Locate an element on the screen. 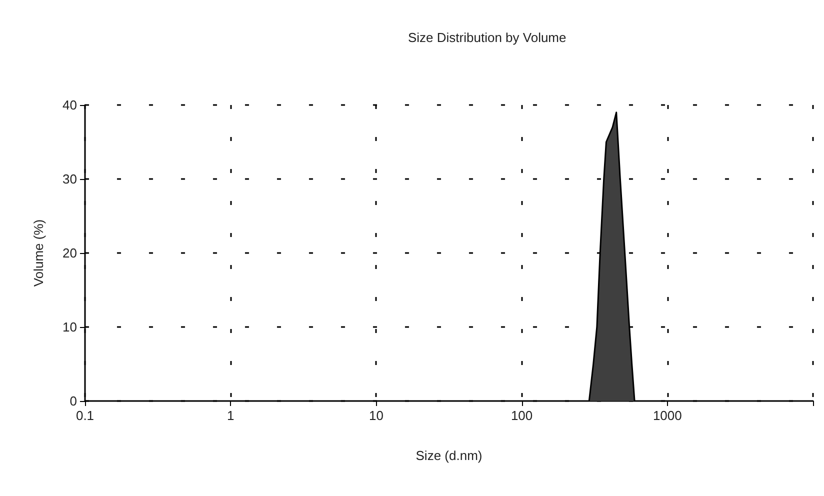  y-tick-label: 10 is located at coordinates (69, 327).